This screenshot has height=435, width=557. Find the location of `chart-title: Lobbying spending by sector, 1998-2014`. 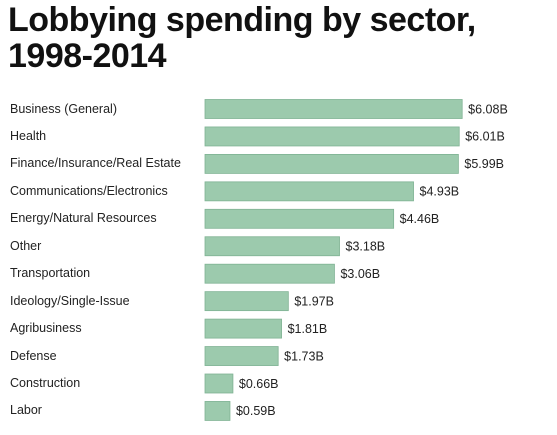

chart-title: Lobbying spending by sector, 1998-2014 is located at coordinates (242, 38).